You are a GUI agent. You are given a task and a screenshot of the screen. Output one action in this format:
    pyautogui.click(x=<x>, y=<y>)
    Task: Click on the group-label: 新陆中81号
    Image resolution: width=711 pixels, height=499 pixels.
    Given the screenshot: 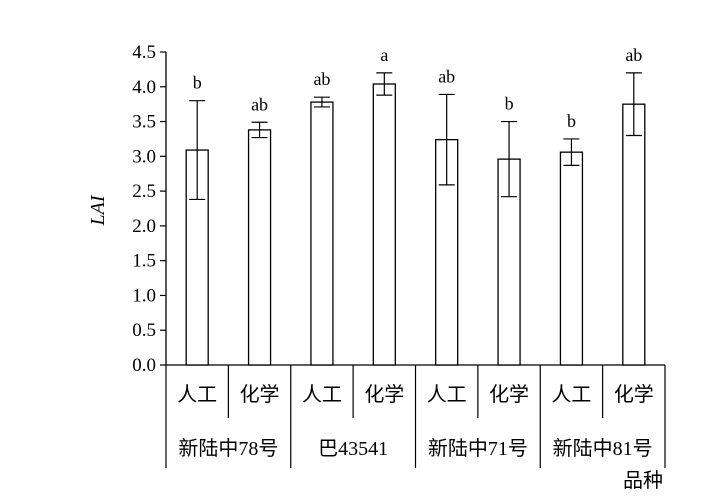 What is the action you would take?
    pyautogui.click(x=603, y=448)
    